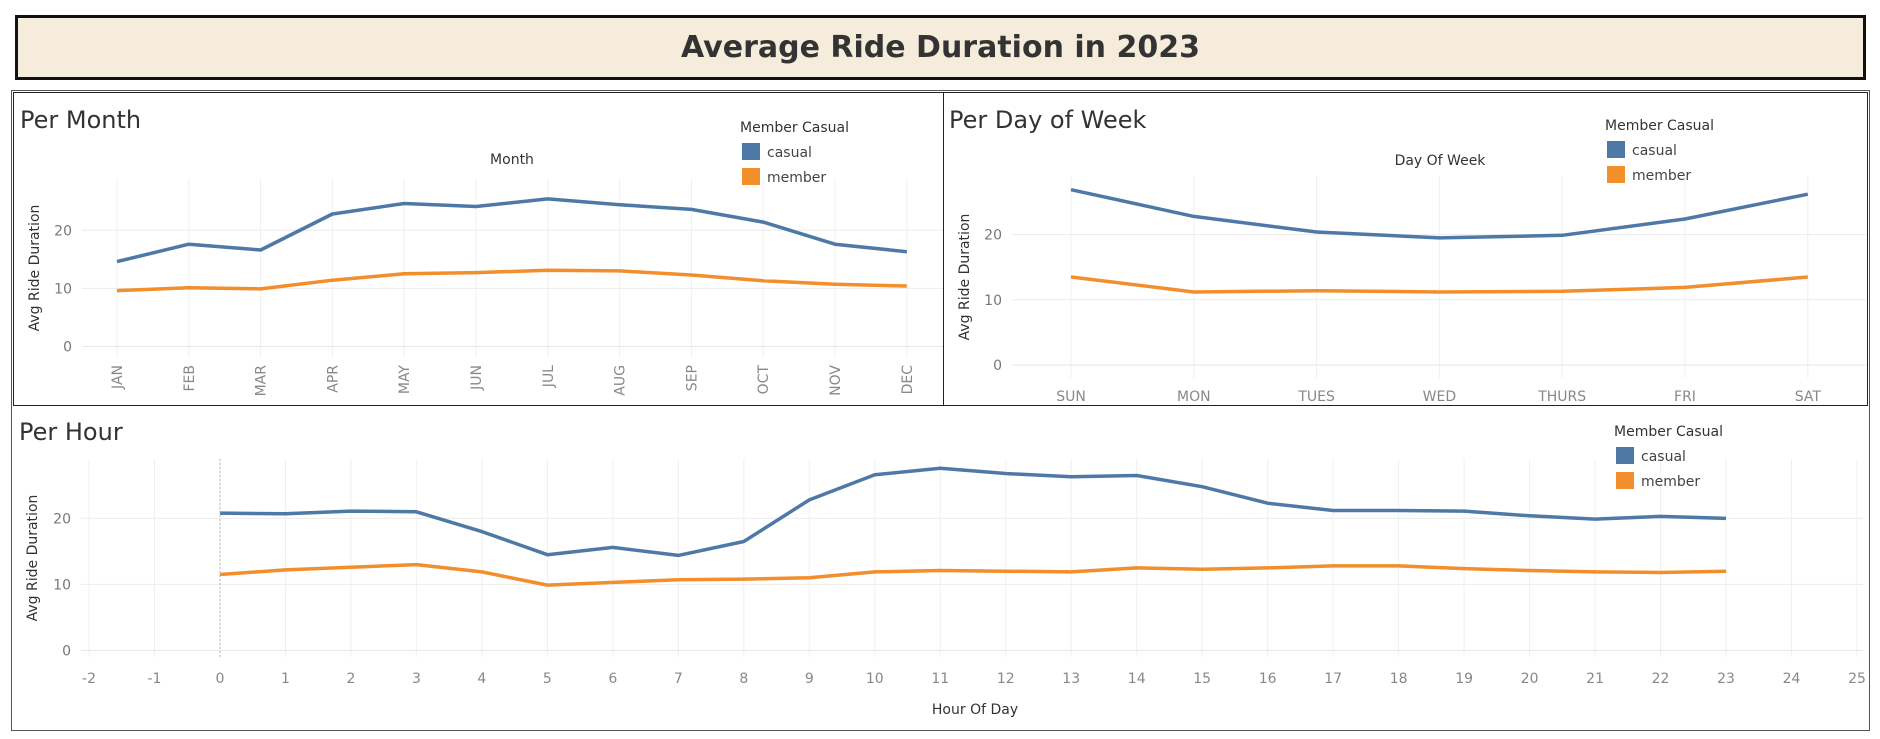 The image size is (1880, 739). I want to click on dashboard-title: Average Ride Duration in 2023, so click(940, 47).